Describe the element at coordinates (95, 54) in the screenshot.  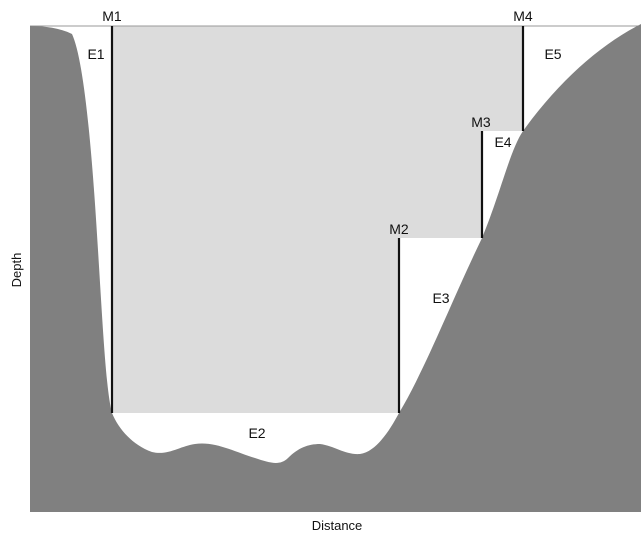
I see `region-label-e1: E1` at that location.